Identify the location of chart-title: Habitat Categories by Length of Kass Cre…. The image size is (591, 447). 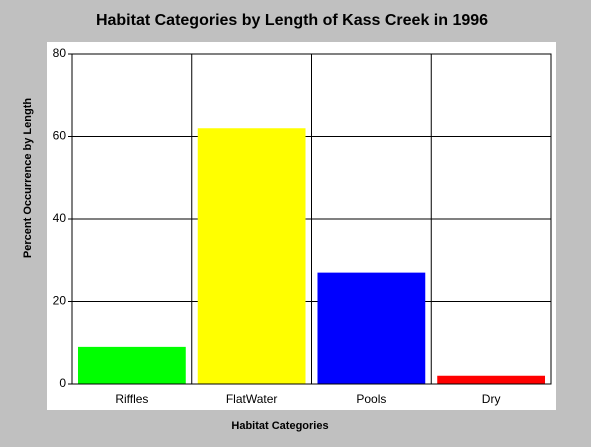
(292, 20).